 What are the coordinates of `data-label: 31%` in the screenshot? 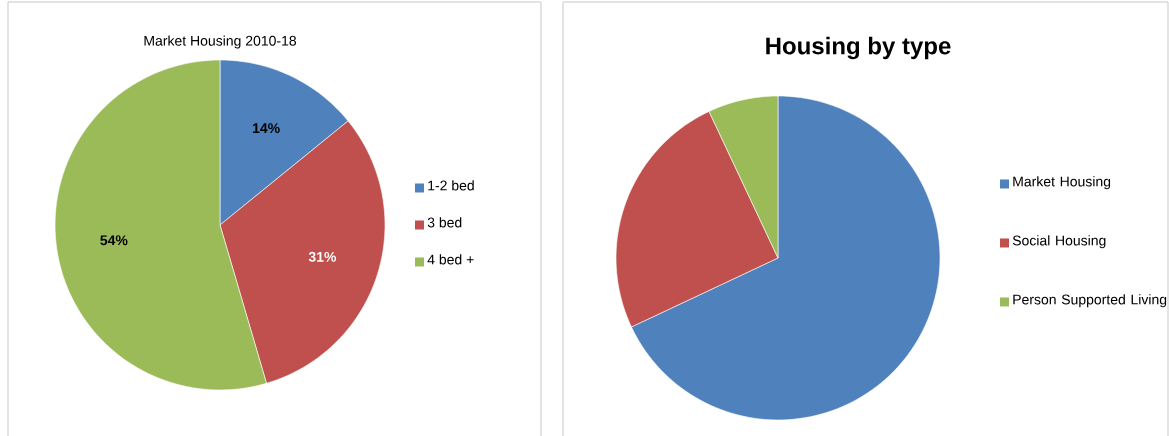 It's located at (322, 256).